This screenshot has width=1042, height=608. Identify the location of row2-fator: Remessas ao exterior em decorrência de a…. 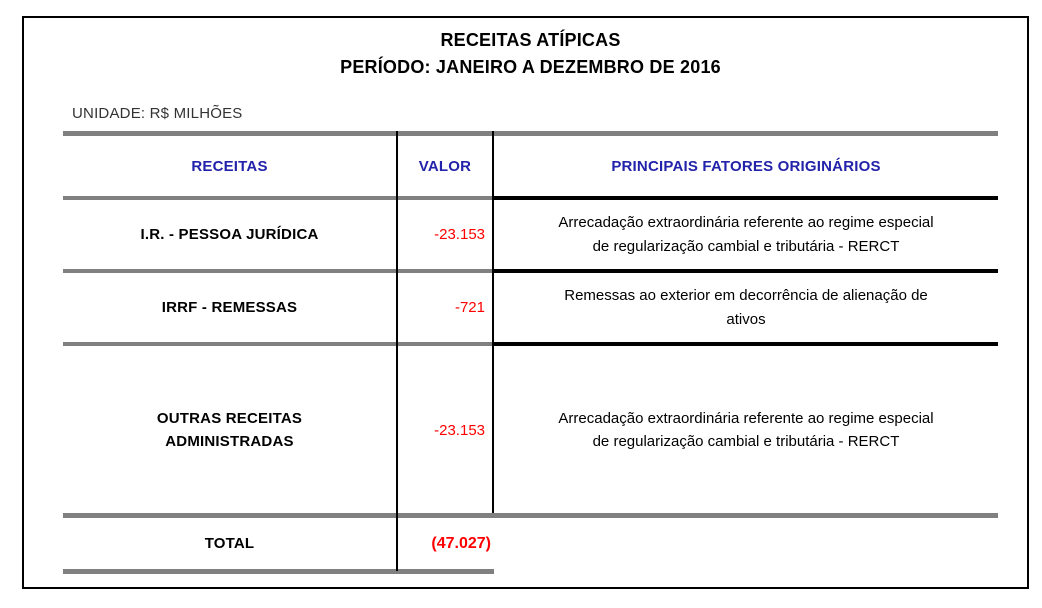
(746, 307).